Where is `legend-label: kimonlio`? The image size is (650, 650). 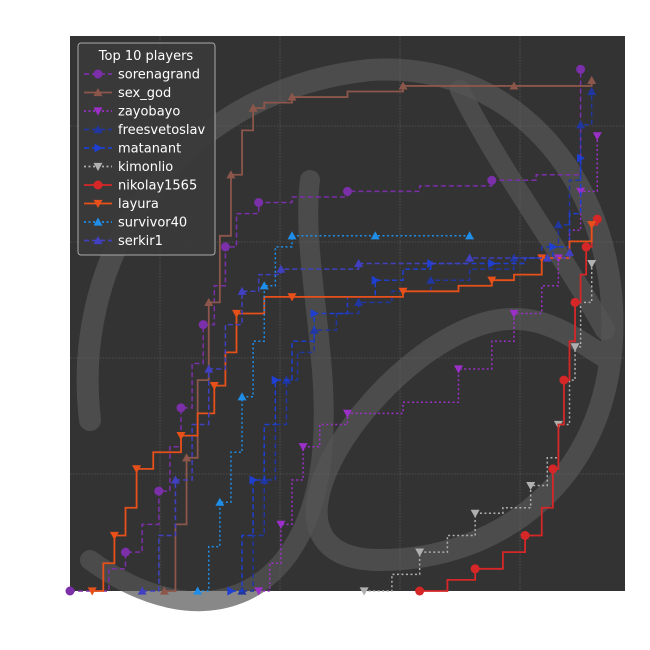
legend-label: kimonlio is located at coordinates (145, 167).